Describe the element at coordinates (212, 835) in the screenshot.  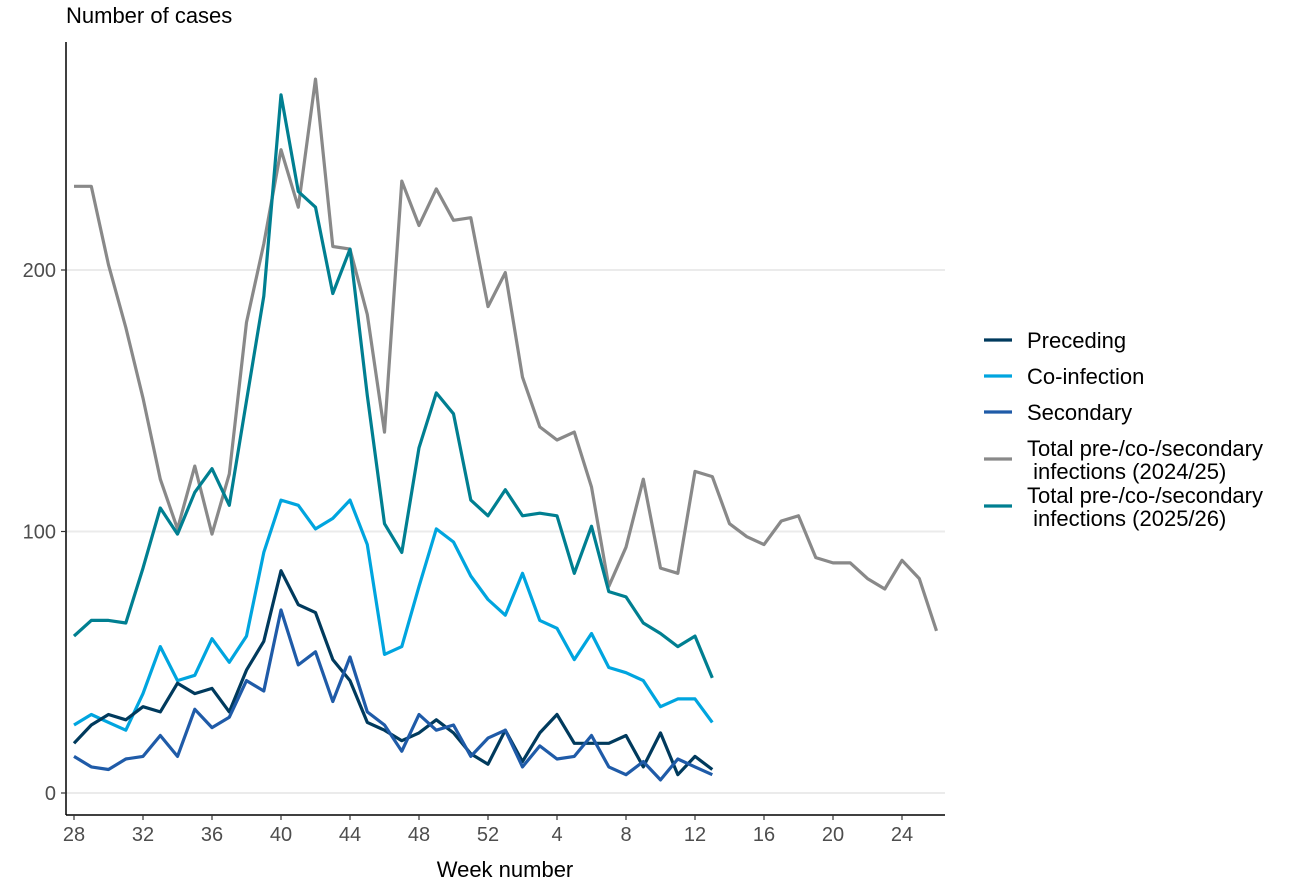
I see `x-tick-label-36: 36` at that location.